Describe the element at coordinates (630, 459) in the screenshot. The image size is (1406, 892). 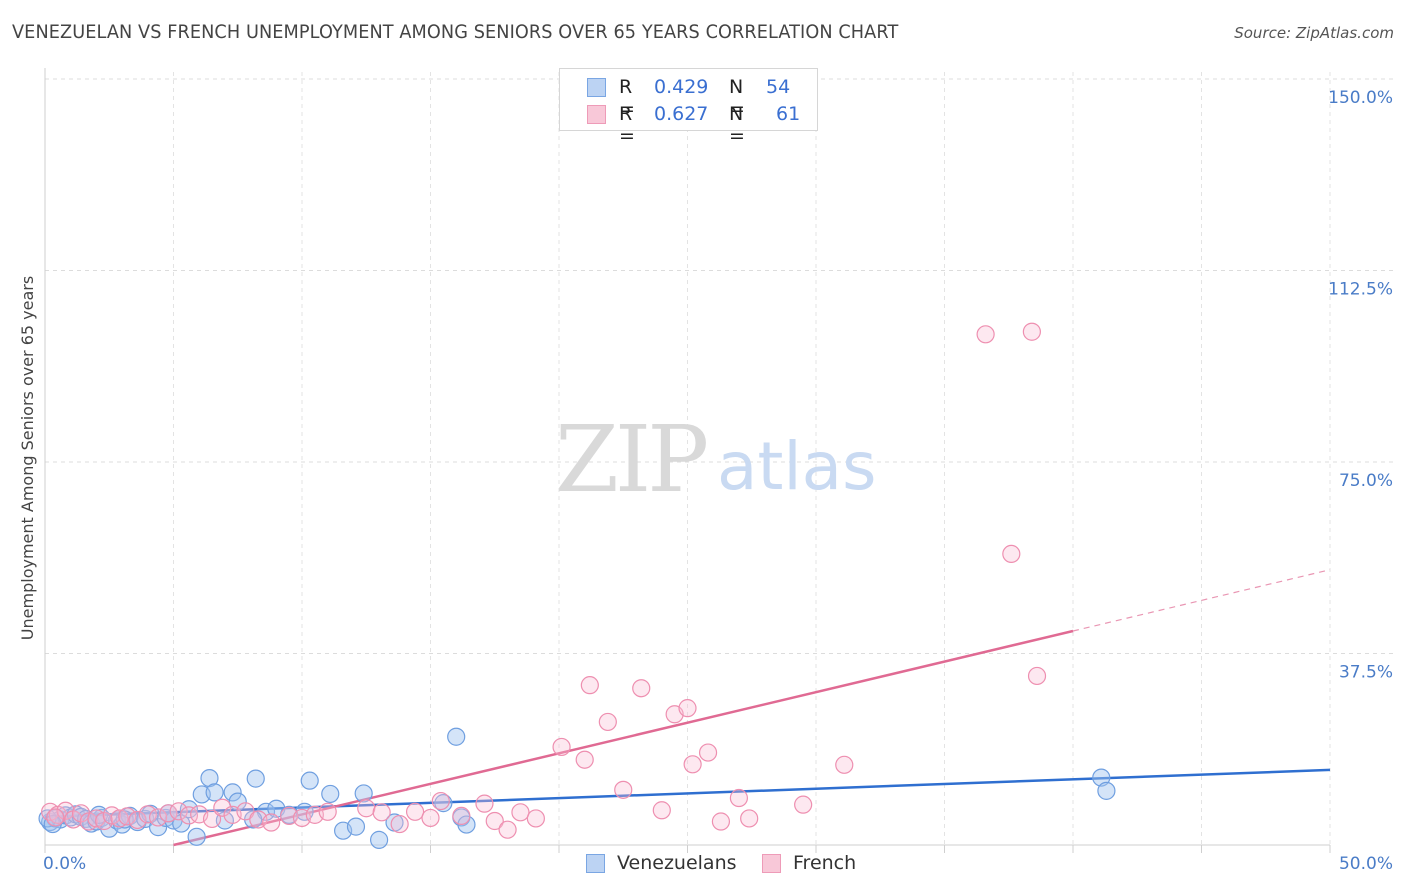
I see `watermark-zip: ZIP` at that location.